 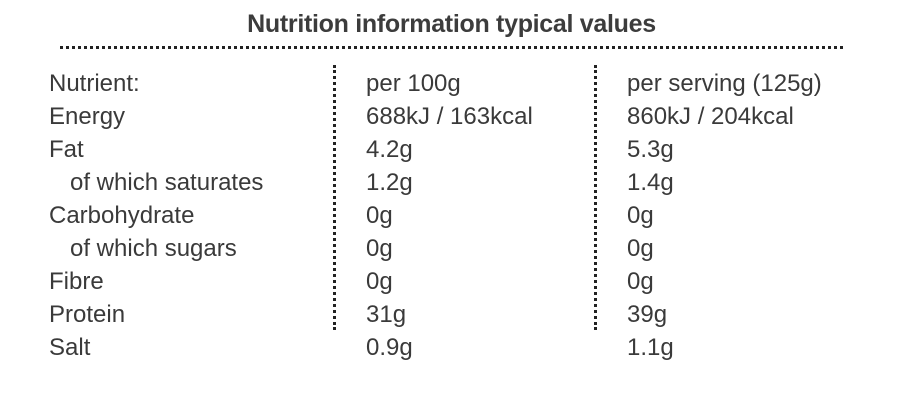 What do you see at coordinates (87, 116) in the screenshot?
I see `nutrient-name: Energy` at bounding box center [87, 116].